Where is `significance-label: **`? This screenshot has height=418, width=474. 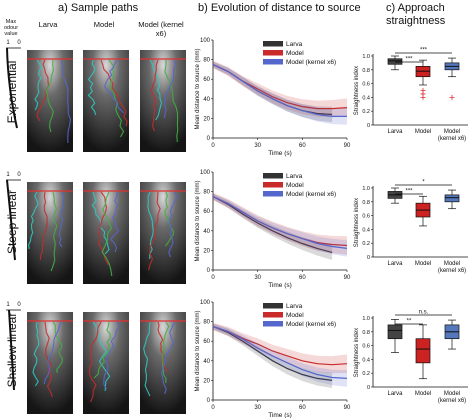 significance-label: ** is located at coordinates (409, 322).